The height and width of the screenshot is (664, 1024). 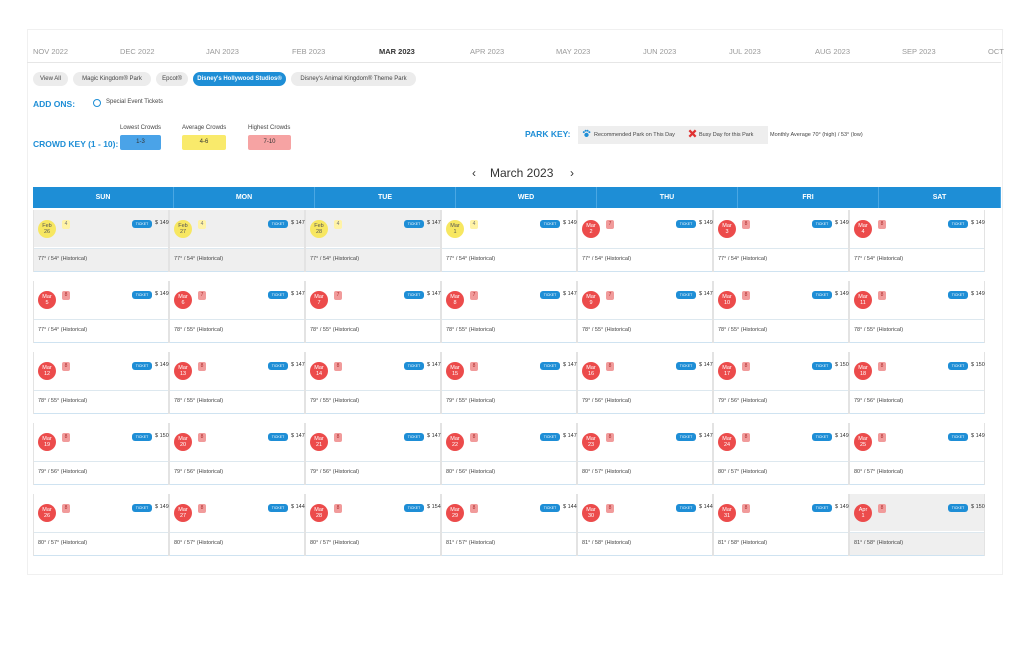 I want to click on park-filter-1: Magic Kingdom® Park, so click(x=112, y=79).